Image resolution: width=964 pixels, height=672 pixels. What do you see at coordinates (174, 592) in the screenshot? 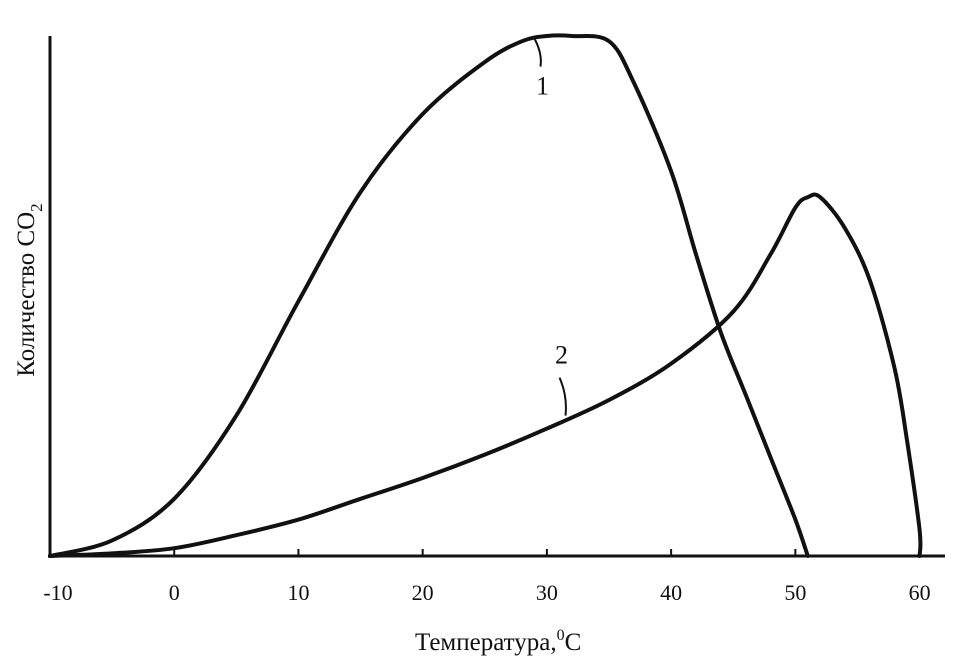
I see `x-tick-label: 0` at bounding box center [174, 592].